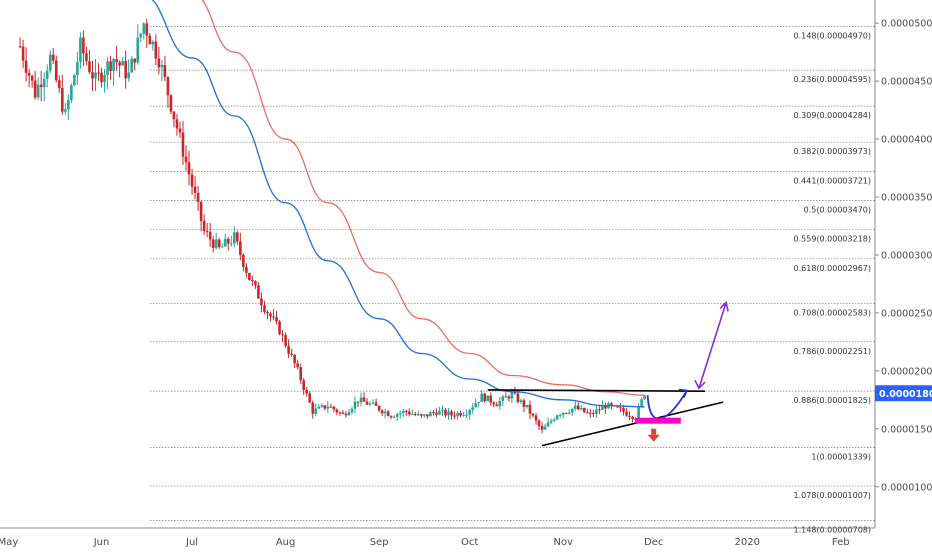 Image resolution: width=932 pixels, height=554 pixels. I want to click on double-arrow-line, so click(712, 345).